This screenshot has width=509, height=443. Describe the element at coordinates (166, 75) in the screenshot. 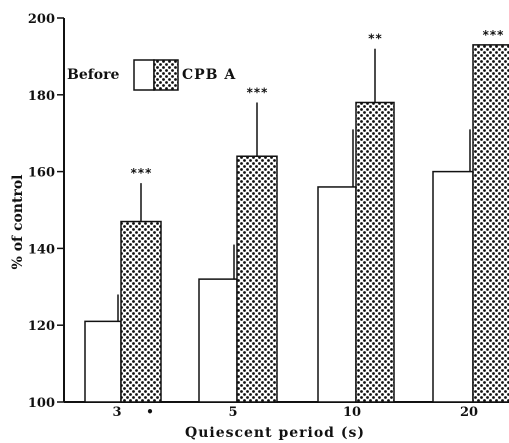

I see `legend-swatch-cpb` at that location.